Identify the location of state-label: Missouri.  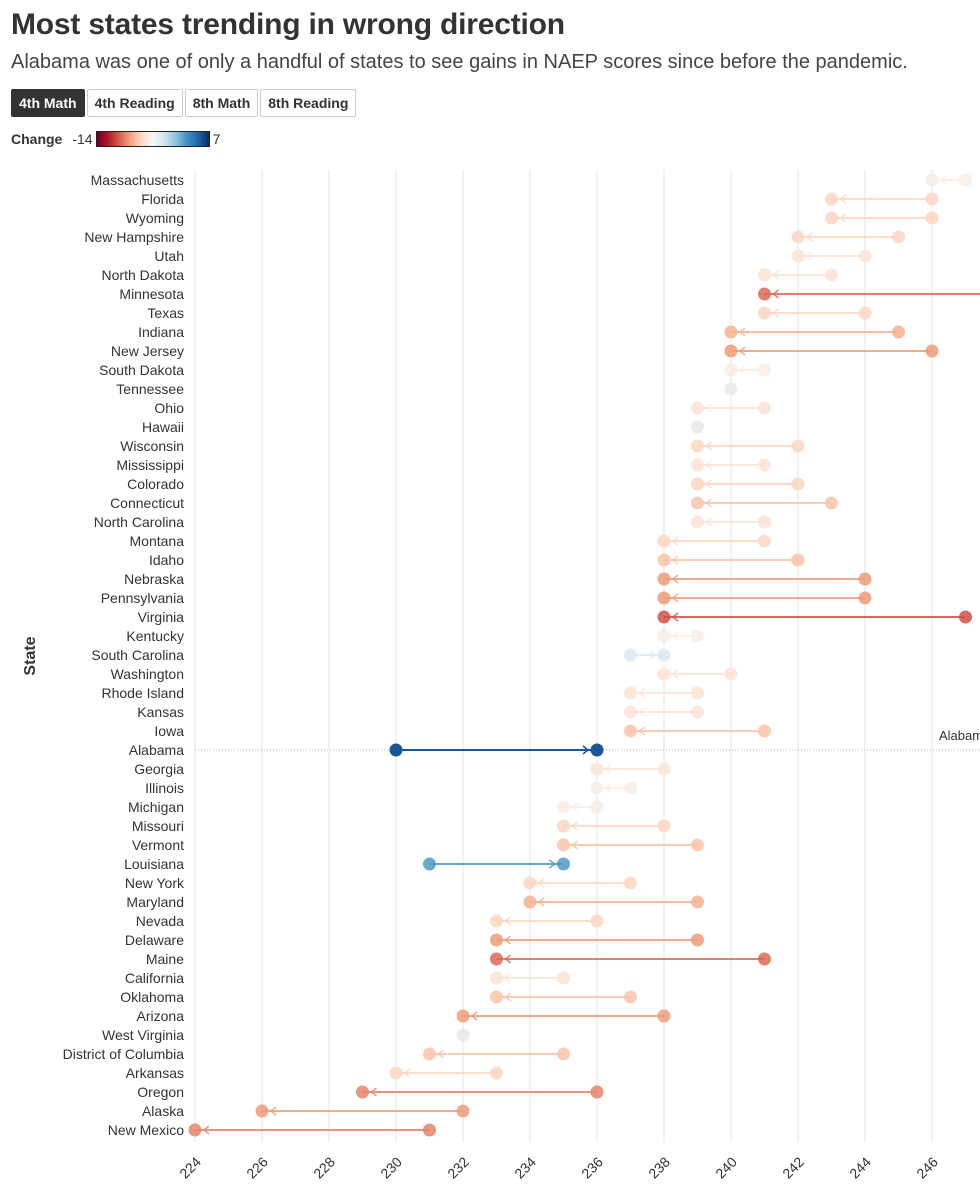
(158, 826).